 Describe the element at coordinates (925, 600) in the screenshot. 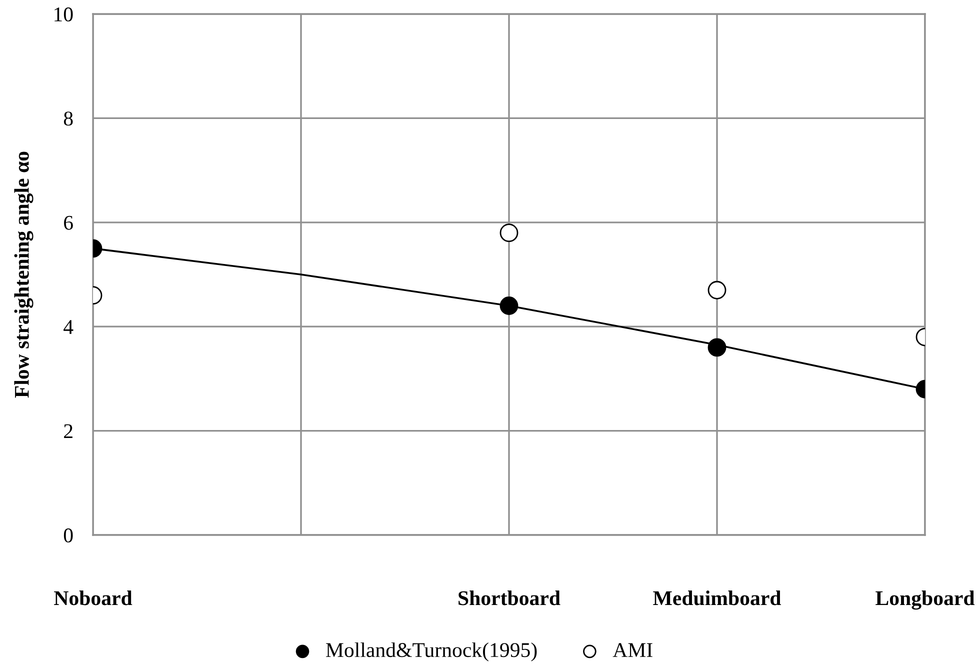

I see `x-tick-label: Longboard` at that location.